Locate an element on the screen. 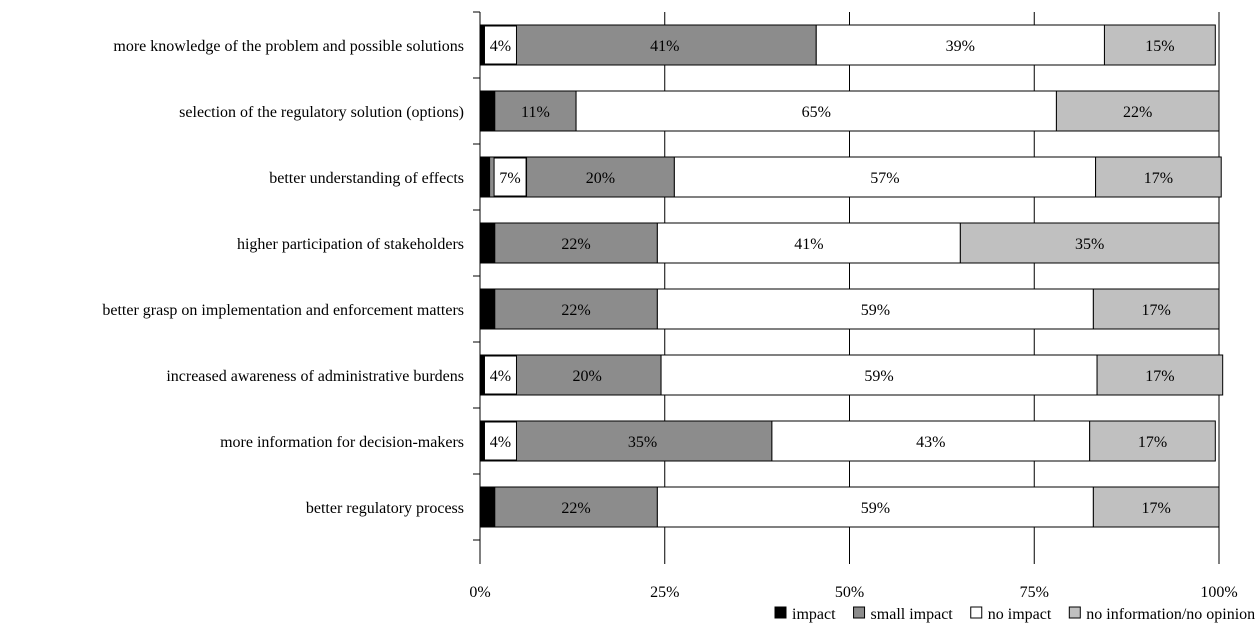 This screenshot has width=1256, height=626. data-label: 65% is located at coordinates (816, 112).